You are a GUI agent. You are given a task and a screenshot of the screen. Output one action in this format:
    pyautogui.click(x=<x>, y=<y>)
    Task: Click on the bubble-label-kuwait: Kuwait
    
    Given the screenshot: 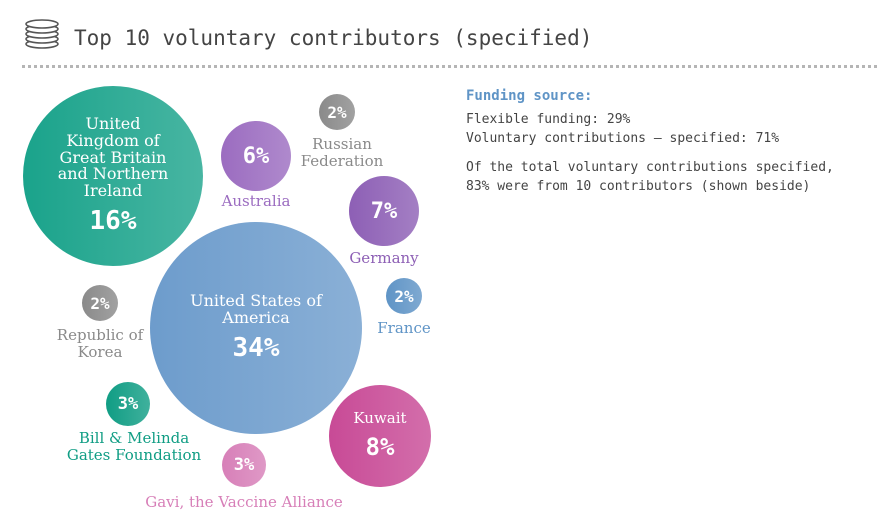 What is the action you would take?
    pyautogui.click(x=380, y=418)
    